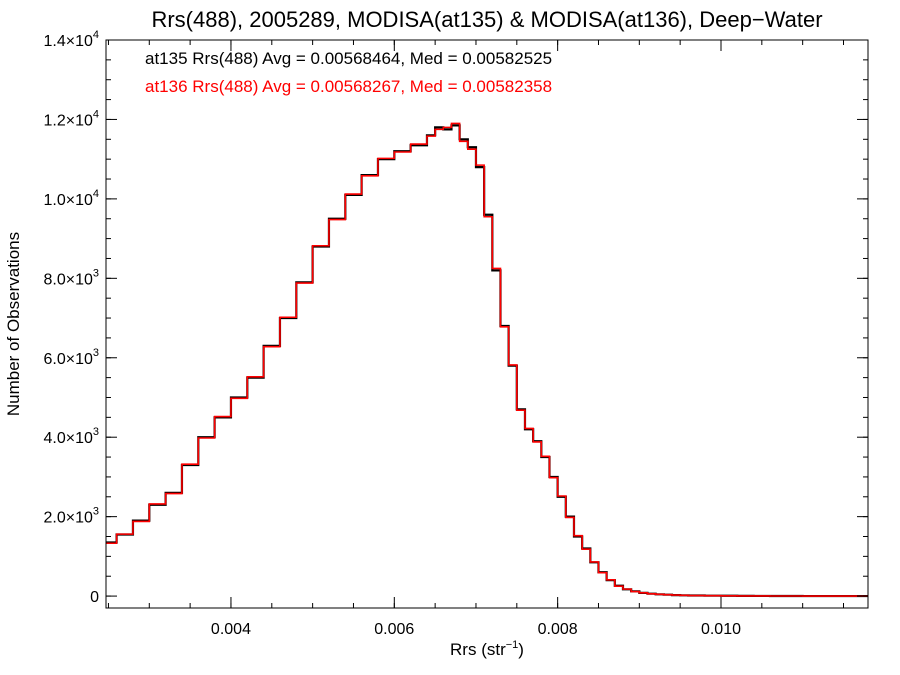 This screenshot has width=900, height=675. I want to click on x-tick-label: 0.010, so click(721, 629).